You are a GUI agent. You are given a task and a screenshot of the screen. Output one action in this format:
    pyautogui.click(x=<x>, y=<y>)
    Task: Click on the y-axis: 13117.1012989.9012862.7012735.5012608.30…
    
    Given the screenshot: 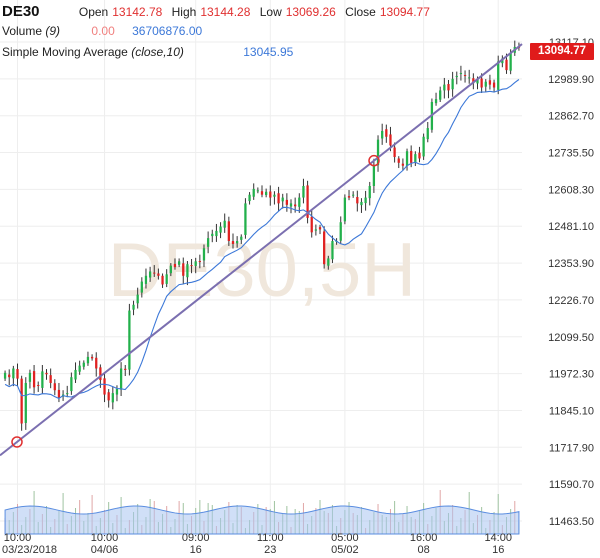 What is the action you would take?
    pyautogui.click(x=571, y=282)
    